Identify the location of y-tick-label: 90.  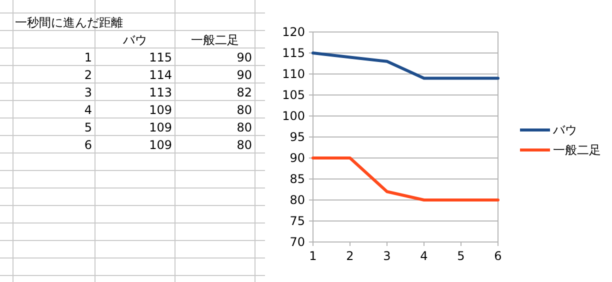
(297, 158).